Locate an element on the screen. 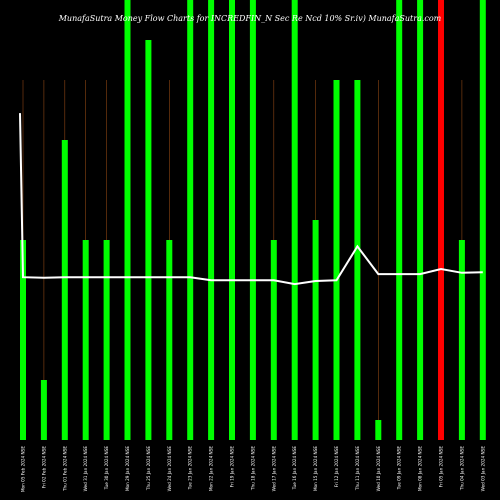 The width and height of the screenshot is (500, 500). x-tick-label: Tue 30 Jan 2024 NSE is located at coordinates (106, 468).